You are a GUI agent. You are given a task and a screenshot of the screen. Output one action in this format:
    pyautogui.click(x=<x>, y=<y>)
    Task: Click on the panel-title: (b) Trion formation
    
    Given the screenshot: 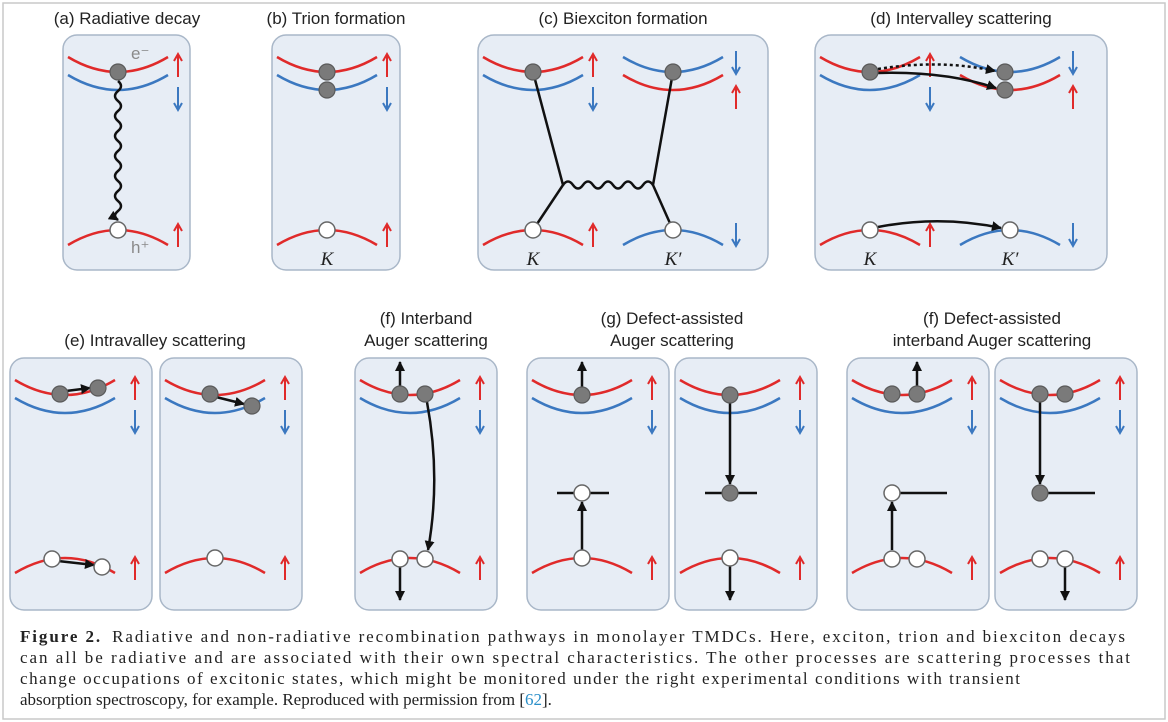 What is the action you would take?
    pyautogui.click(x=336, y=18)
    